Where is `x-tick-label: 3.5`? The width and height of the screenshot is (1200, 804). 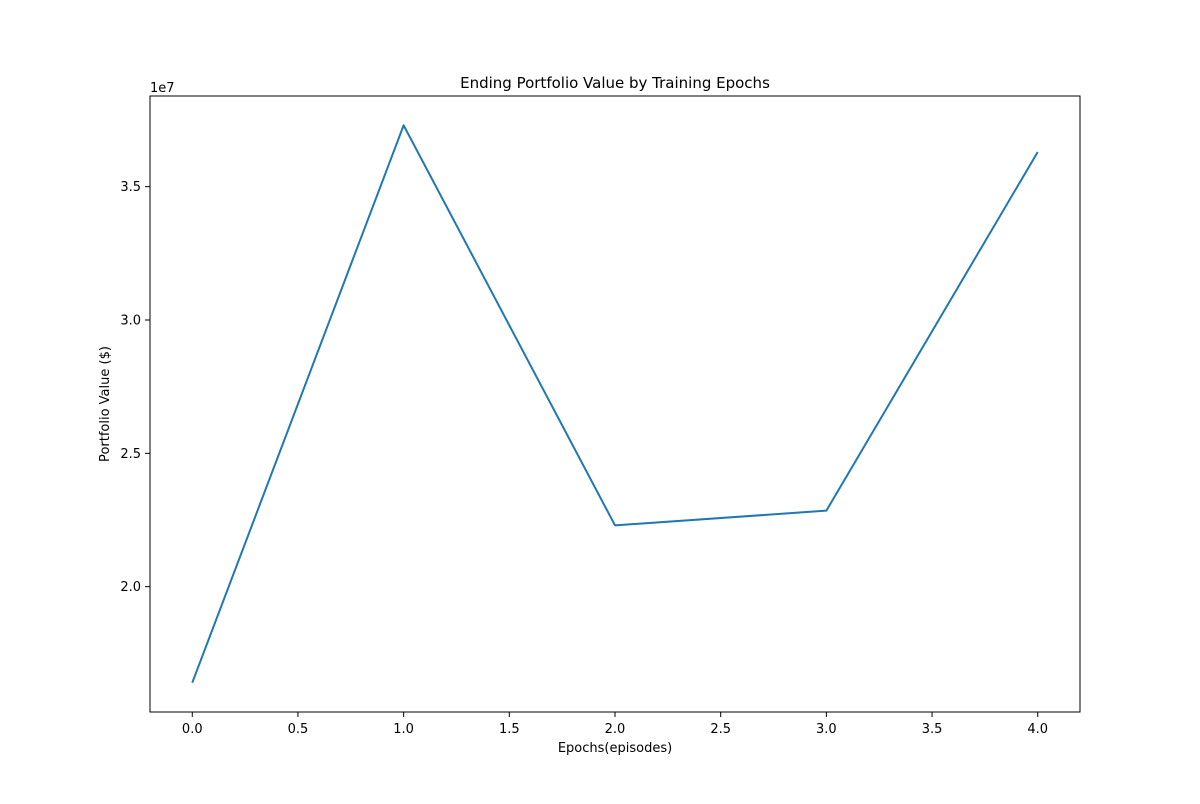 x-tick-label: 3.5 is located at coordinates (932, 729).